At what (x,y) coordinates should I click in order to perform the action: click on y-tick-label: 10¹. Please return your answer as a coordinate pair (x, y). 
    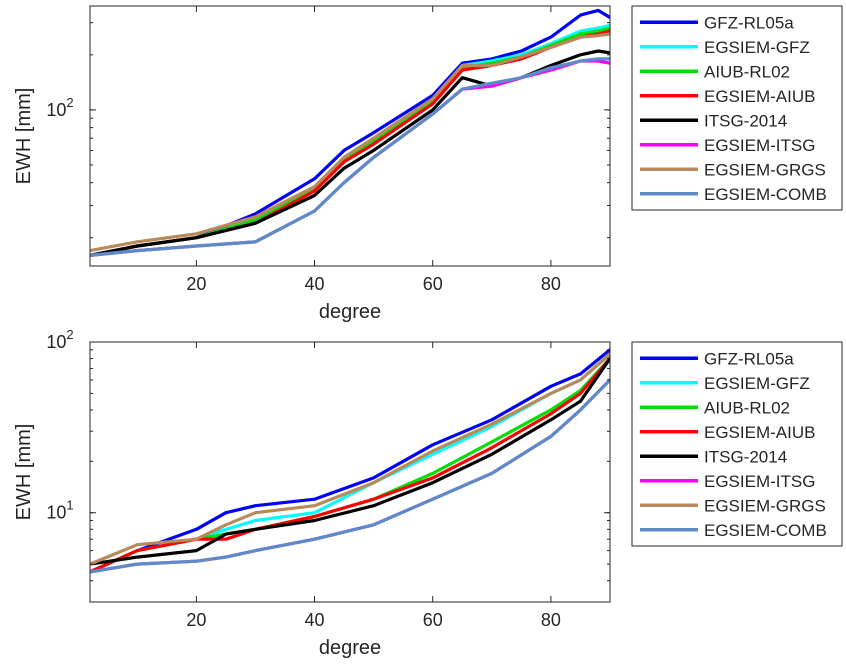
    Looking at the image, I should click on (59, 510).